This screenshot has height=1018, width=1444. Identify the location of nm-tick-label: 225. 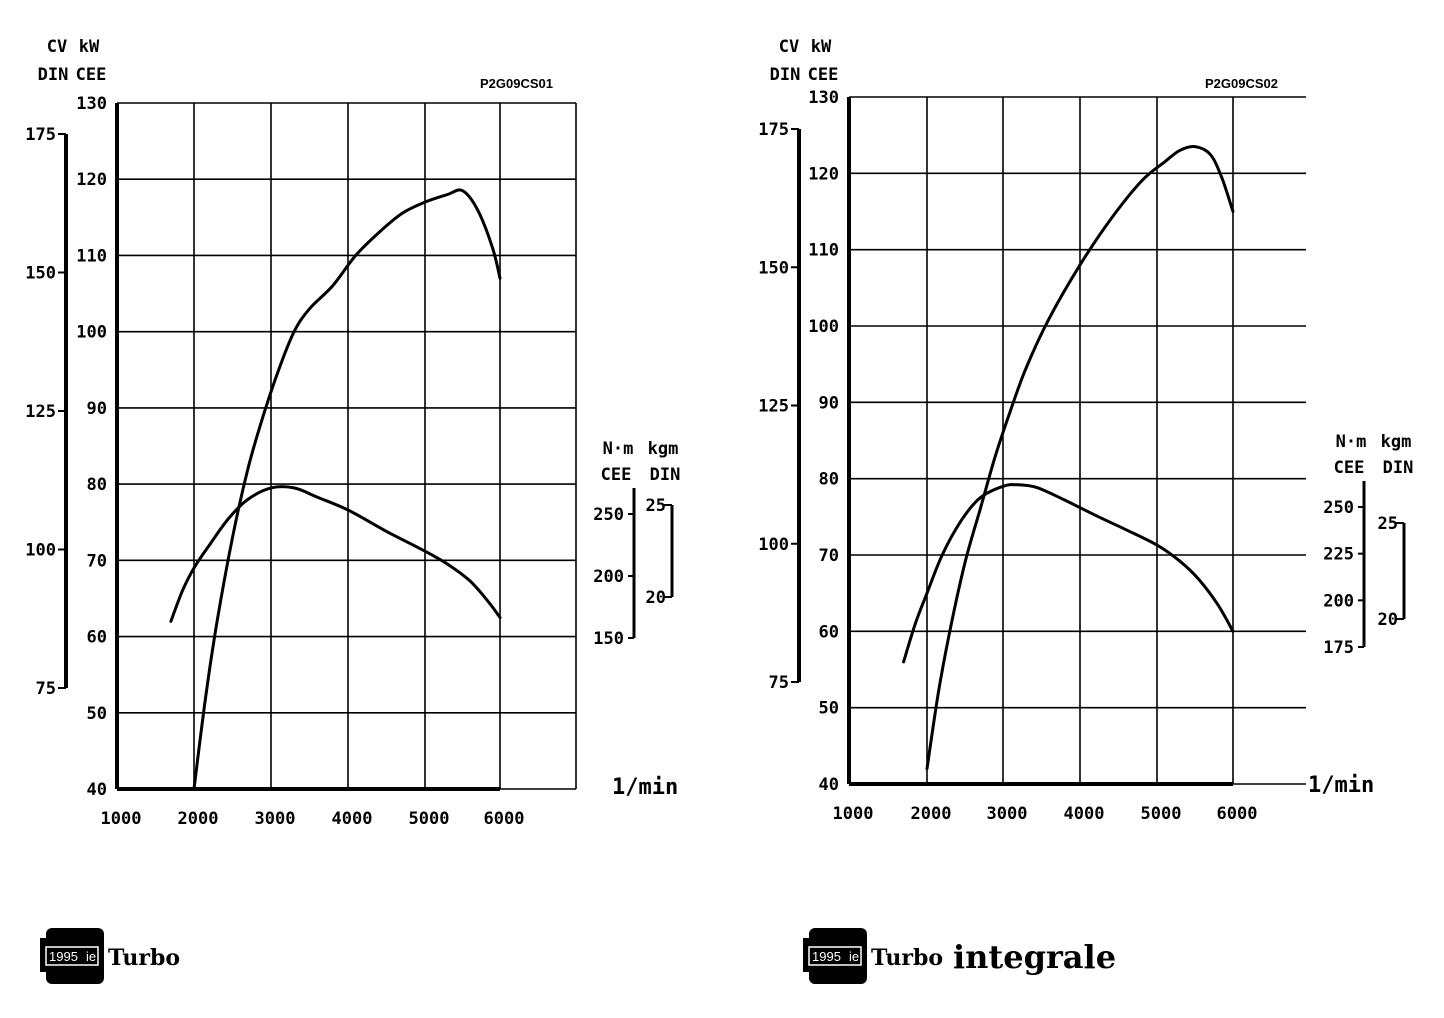
(1338, 555).